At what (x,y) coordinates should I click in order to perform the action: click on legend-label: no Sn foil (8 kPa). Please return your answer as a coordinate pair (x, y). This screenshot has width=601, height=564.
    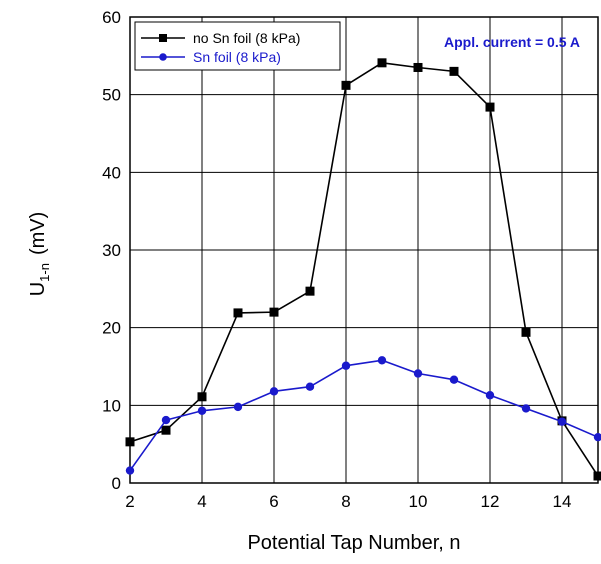
    Looking at the image, I should click on (246, 38).